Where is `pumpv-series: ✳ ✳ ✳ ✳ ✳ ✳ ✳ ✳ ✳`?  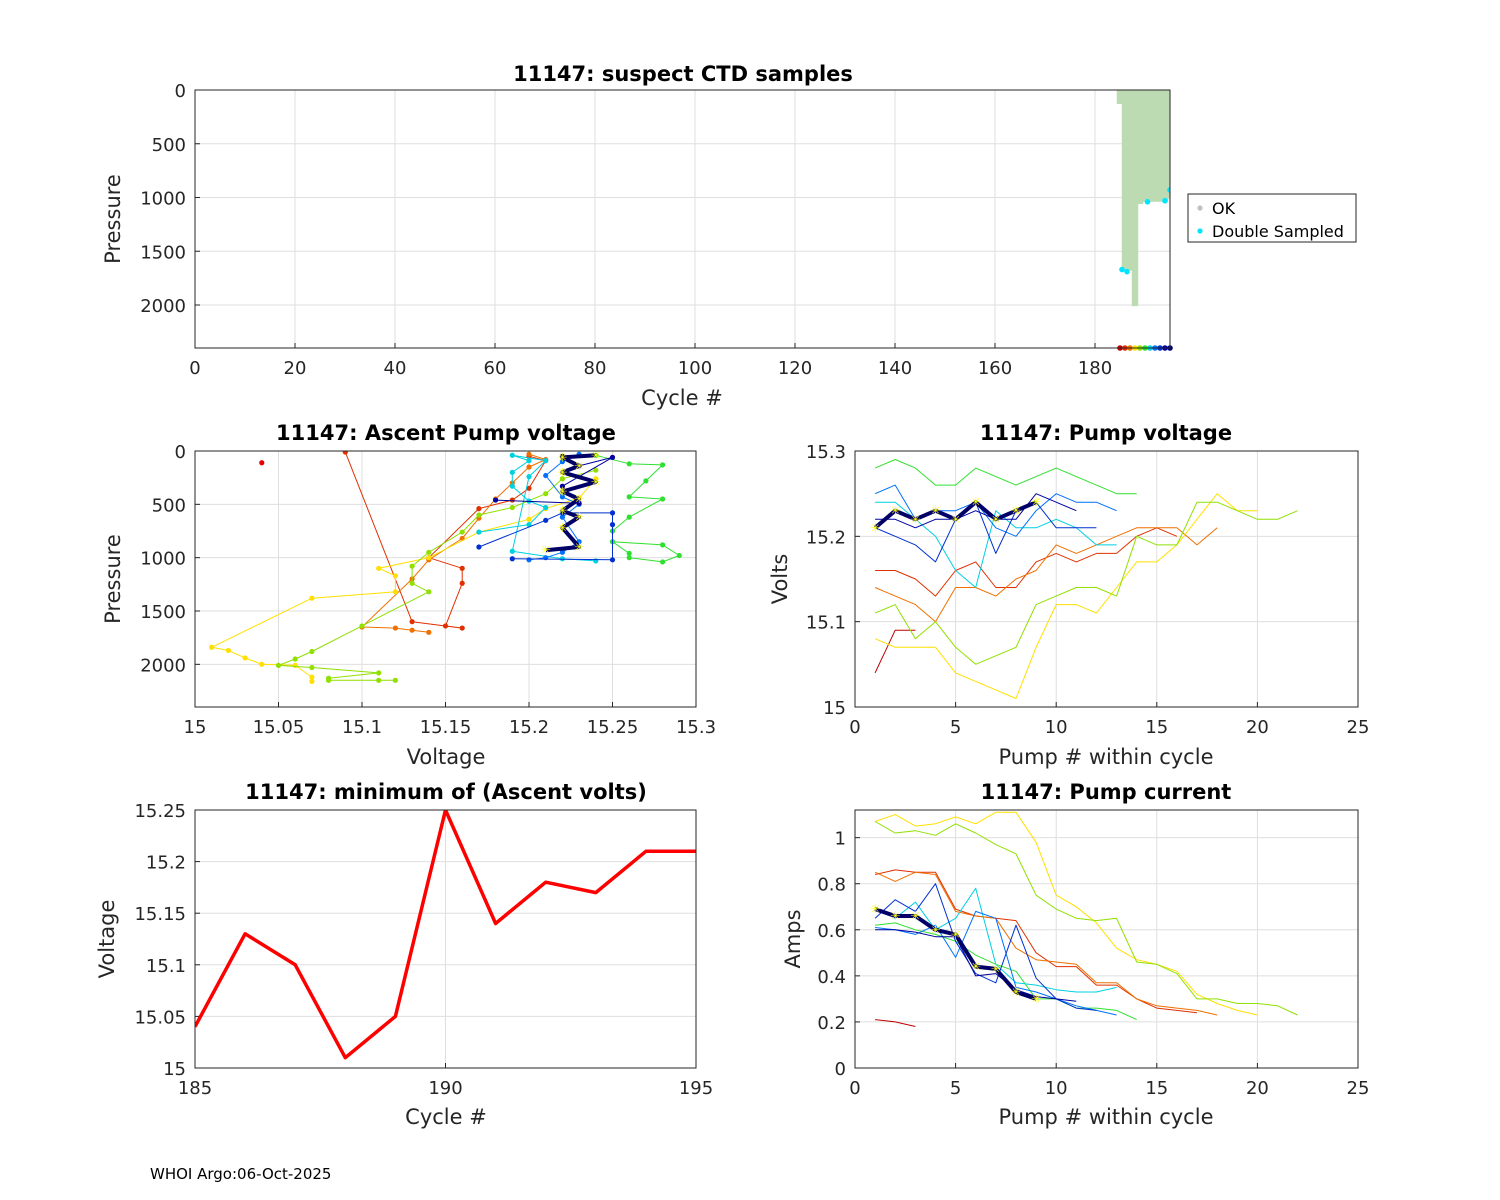
pumpv-series: ✳ ✳ ✳ ✳ ✳ ✳ ✳ ✳ ✳ is located at coordinates (1084, 579).